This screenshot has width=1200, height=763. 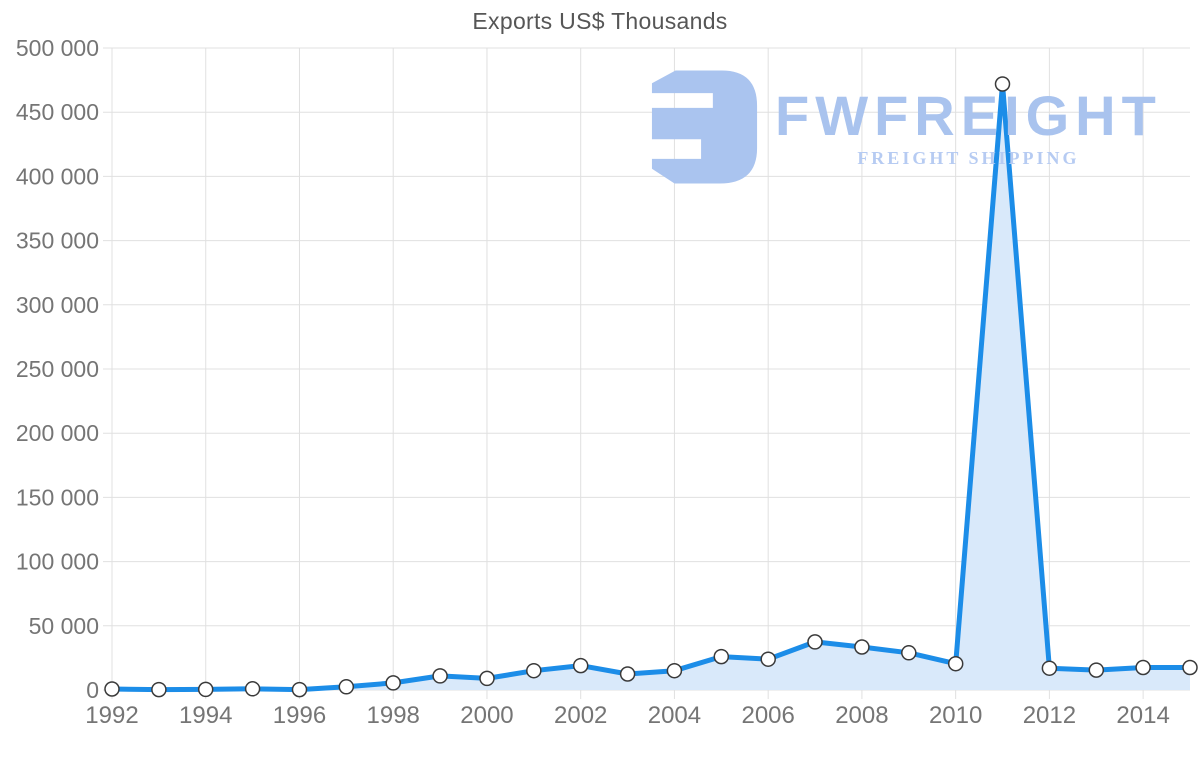 What do you see at coordinates (767, 715) in the screenshot?
I see `x-axis-tick-label: 2006` at bounding box center [767, 715].